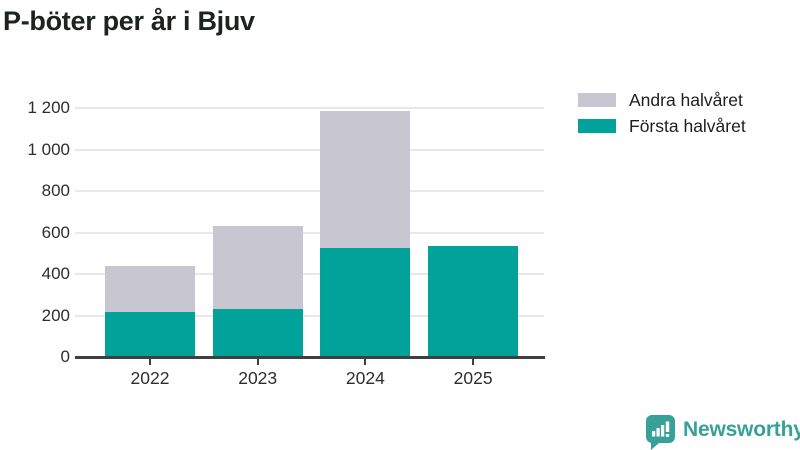  I want to click on chart-title: P-böter per år i Bjuv, so click(129, 21).